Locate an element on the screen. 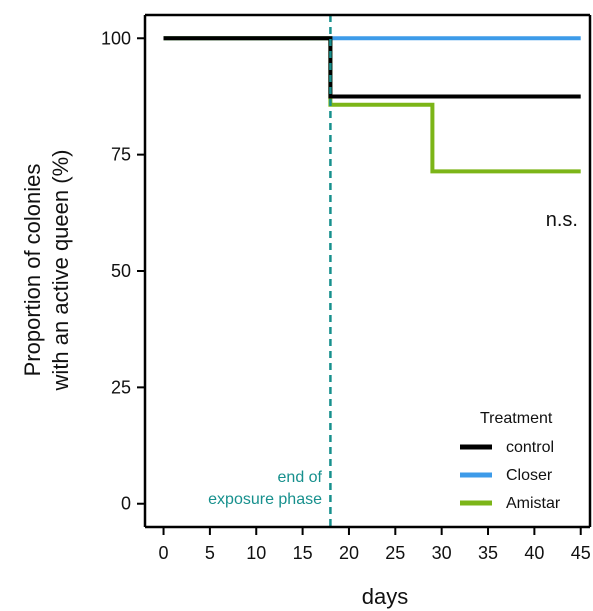  legend-label-amistar: Amistar is located at coordinates (533, 503).